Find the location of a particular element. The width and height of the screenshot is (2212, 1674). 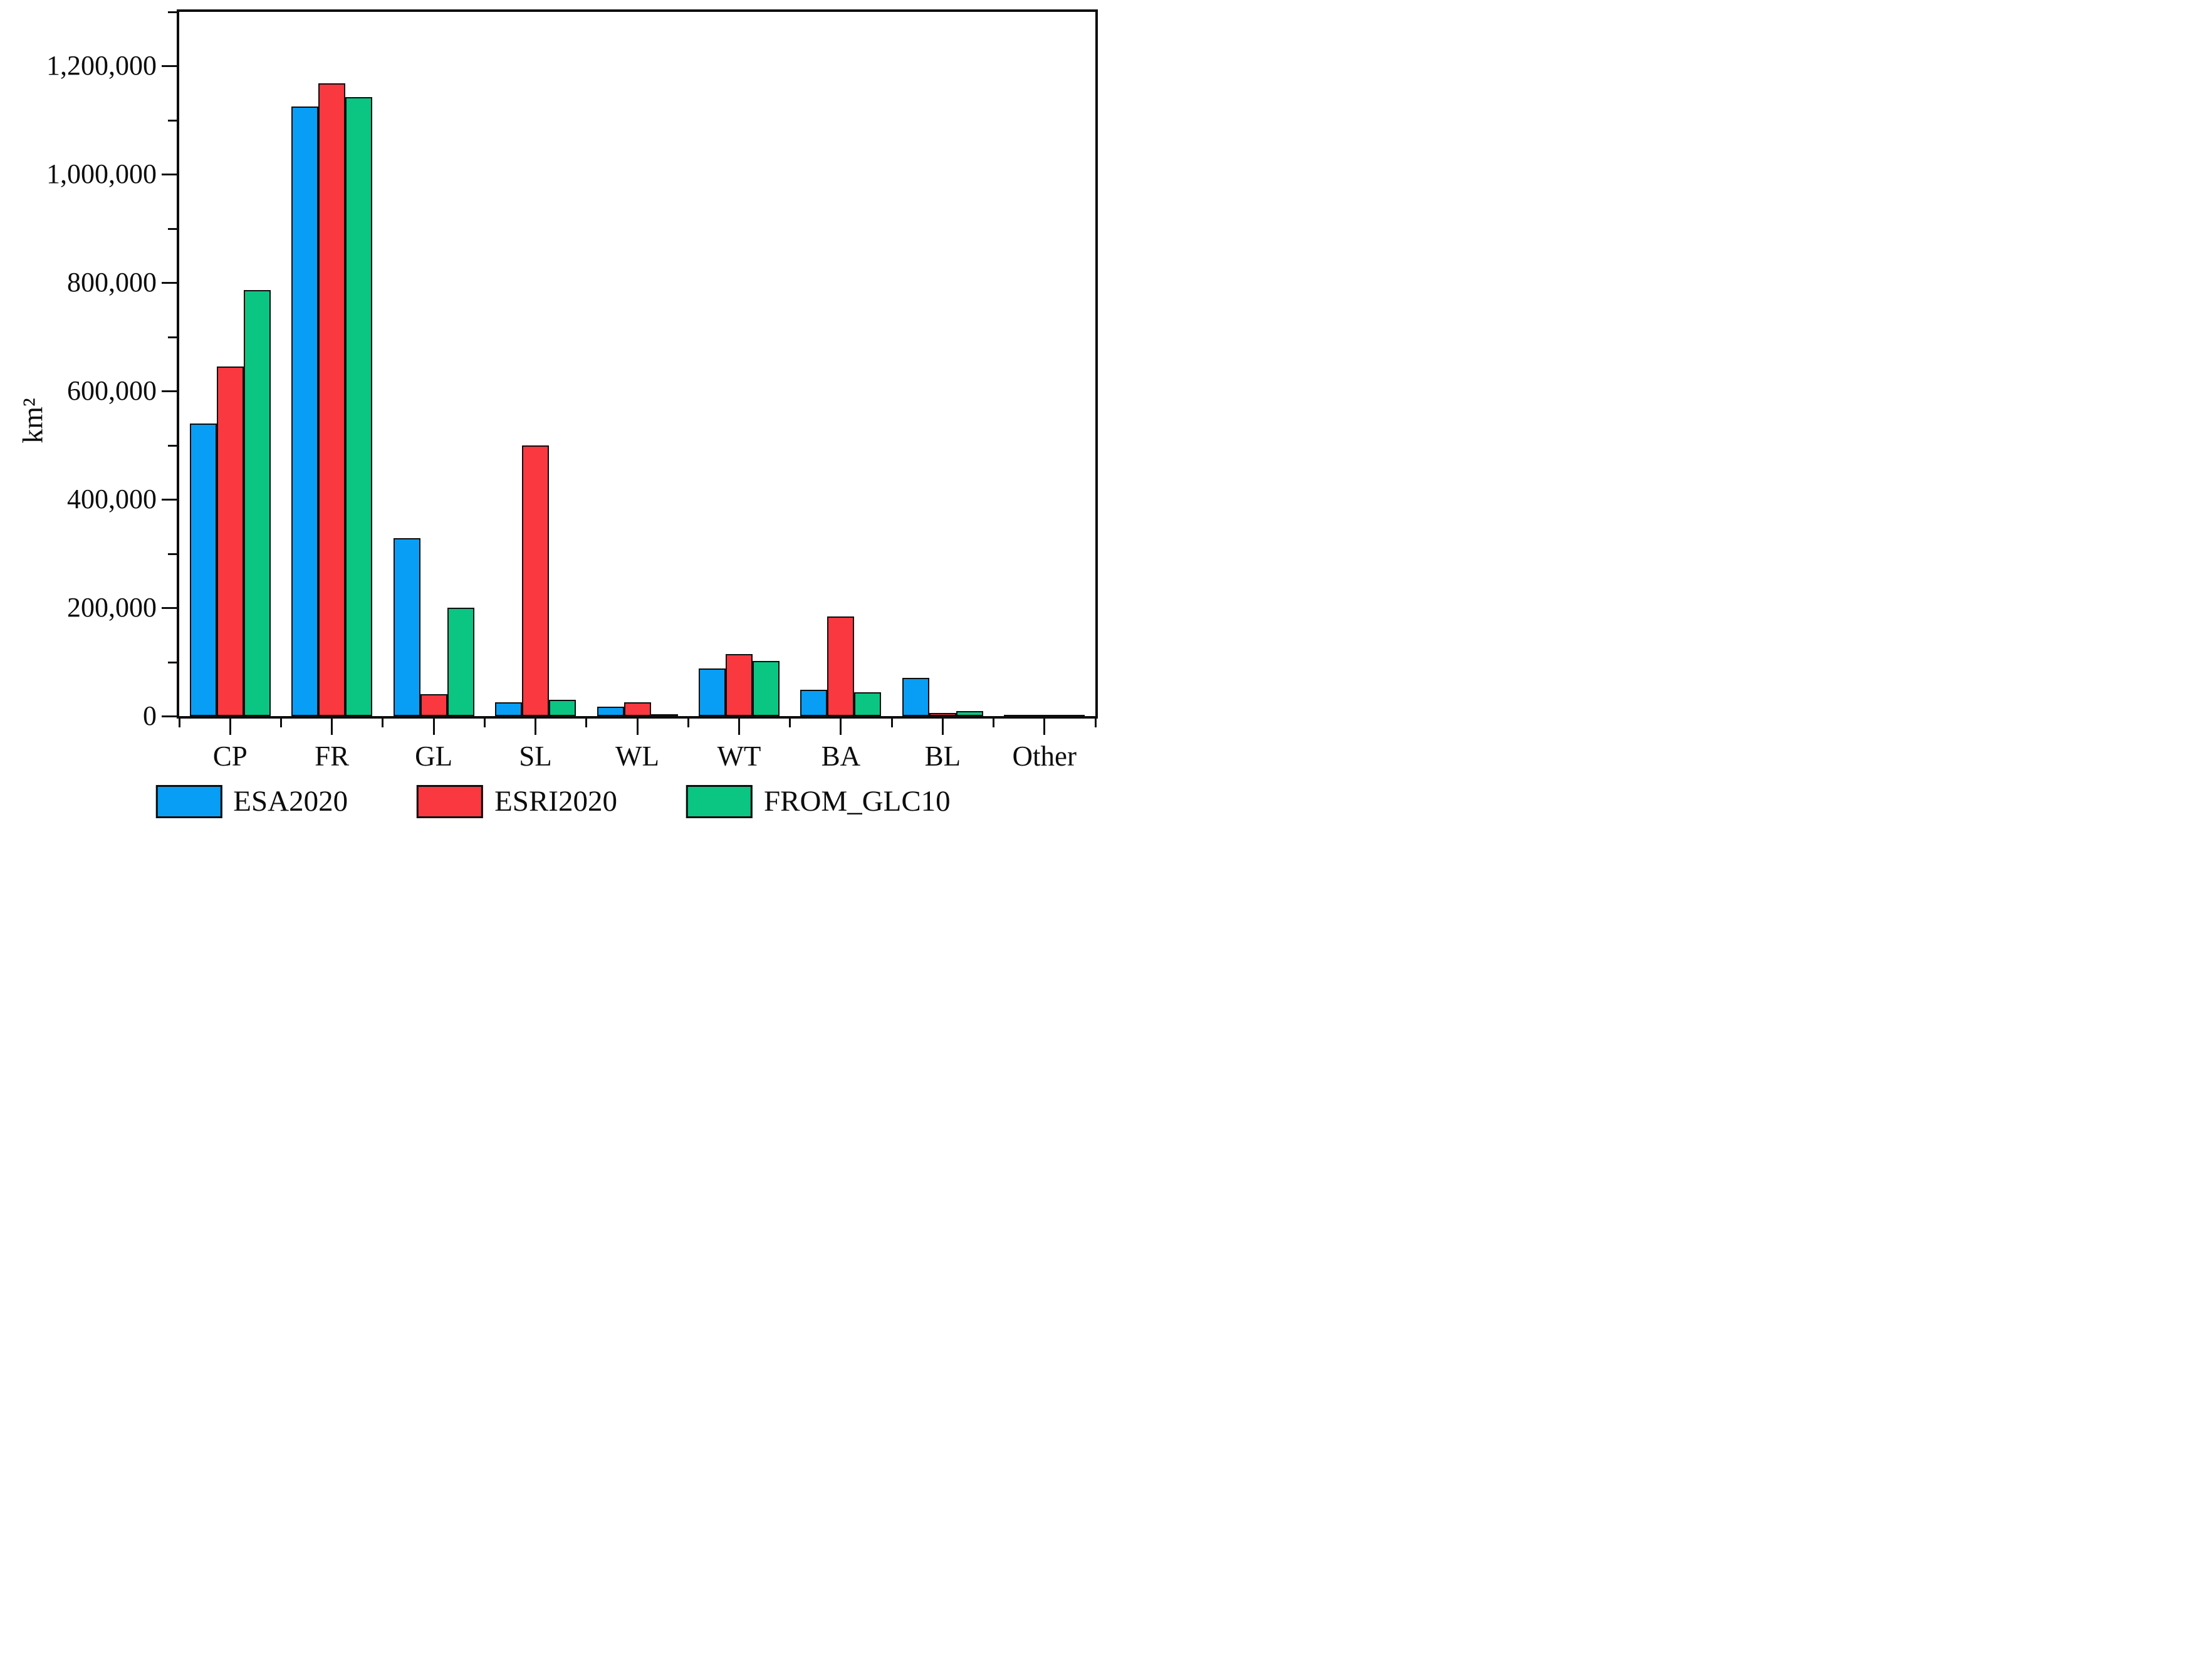

legend-label-ESRI2020: ESRI2020 is located at coordinates (555, 801).